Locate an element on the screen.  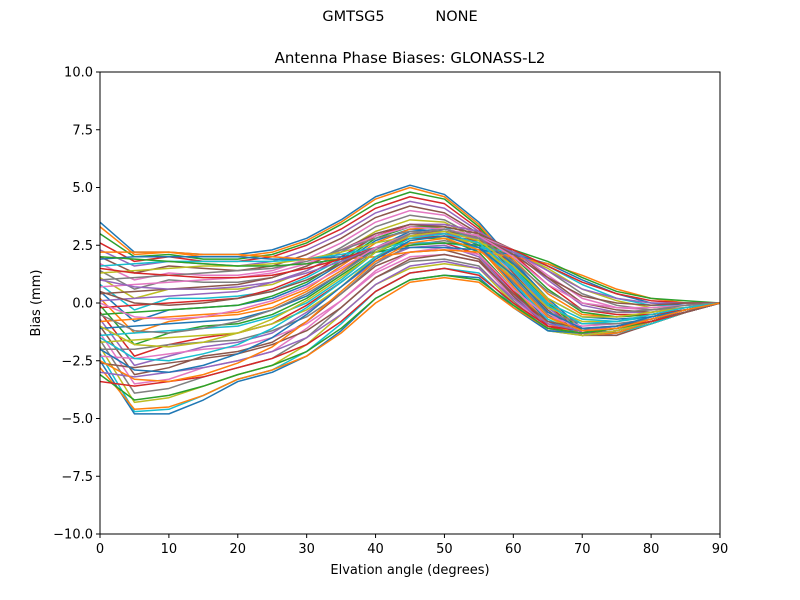
chart-title: Antenna Phase Biases: GLONASS-L2 is located at coordinates (410, 58).